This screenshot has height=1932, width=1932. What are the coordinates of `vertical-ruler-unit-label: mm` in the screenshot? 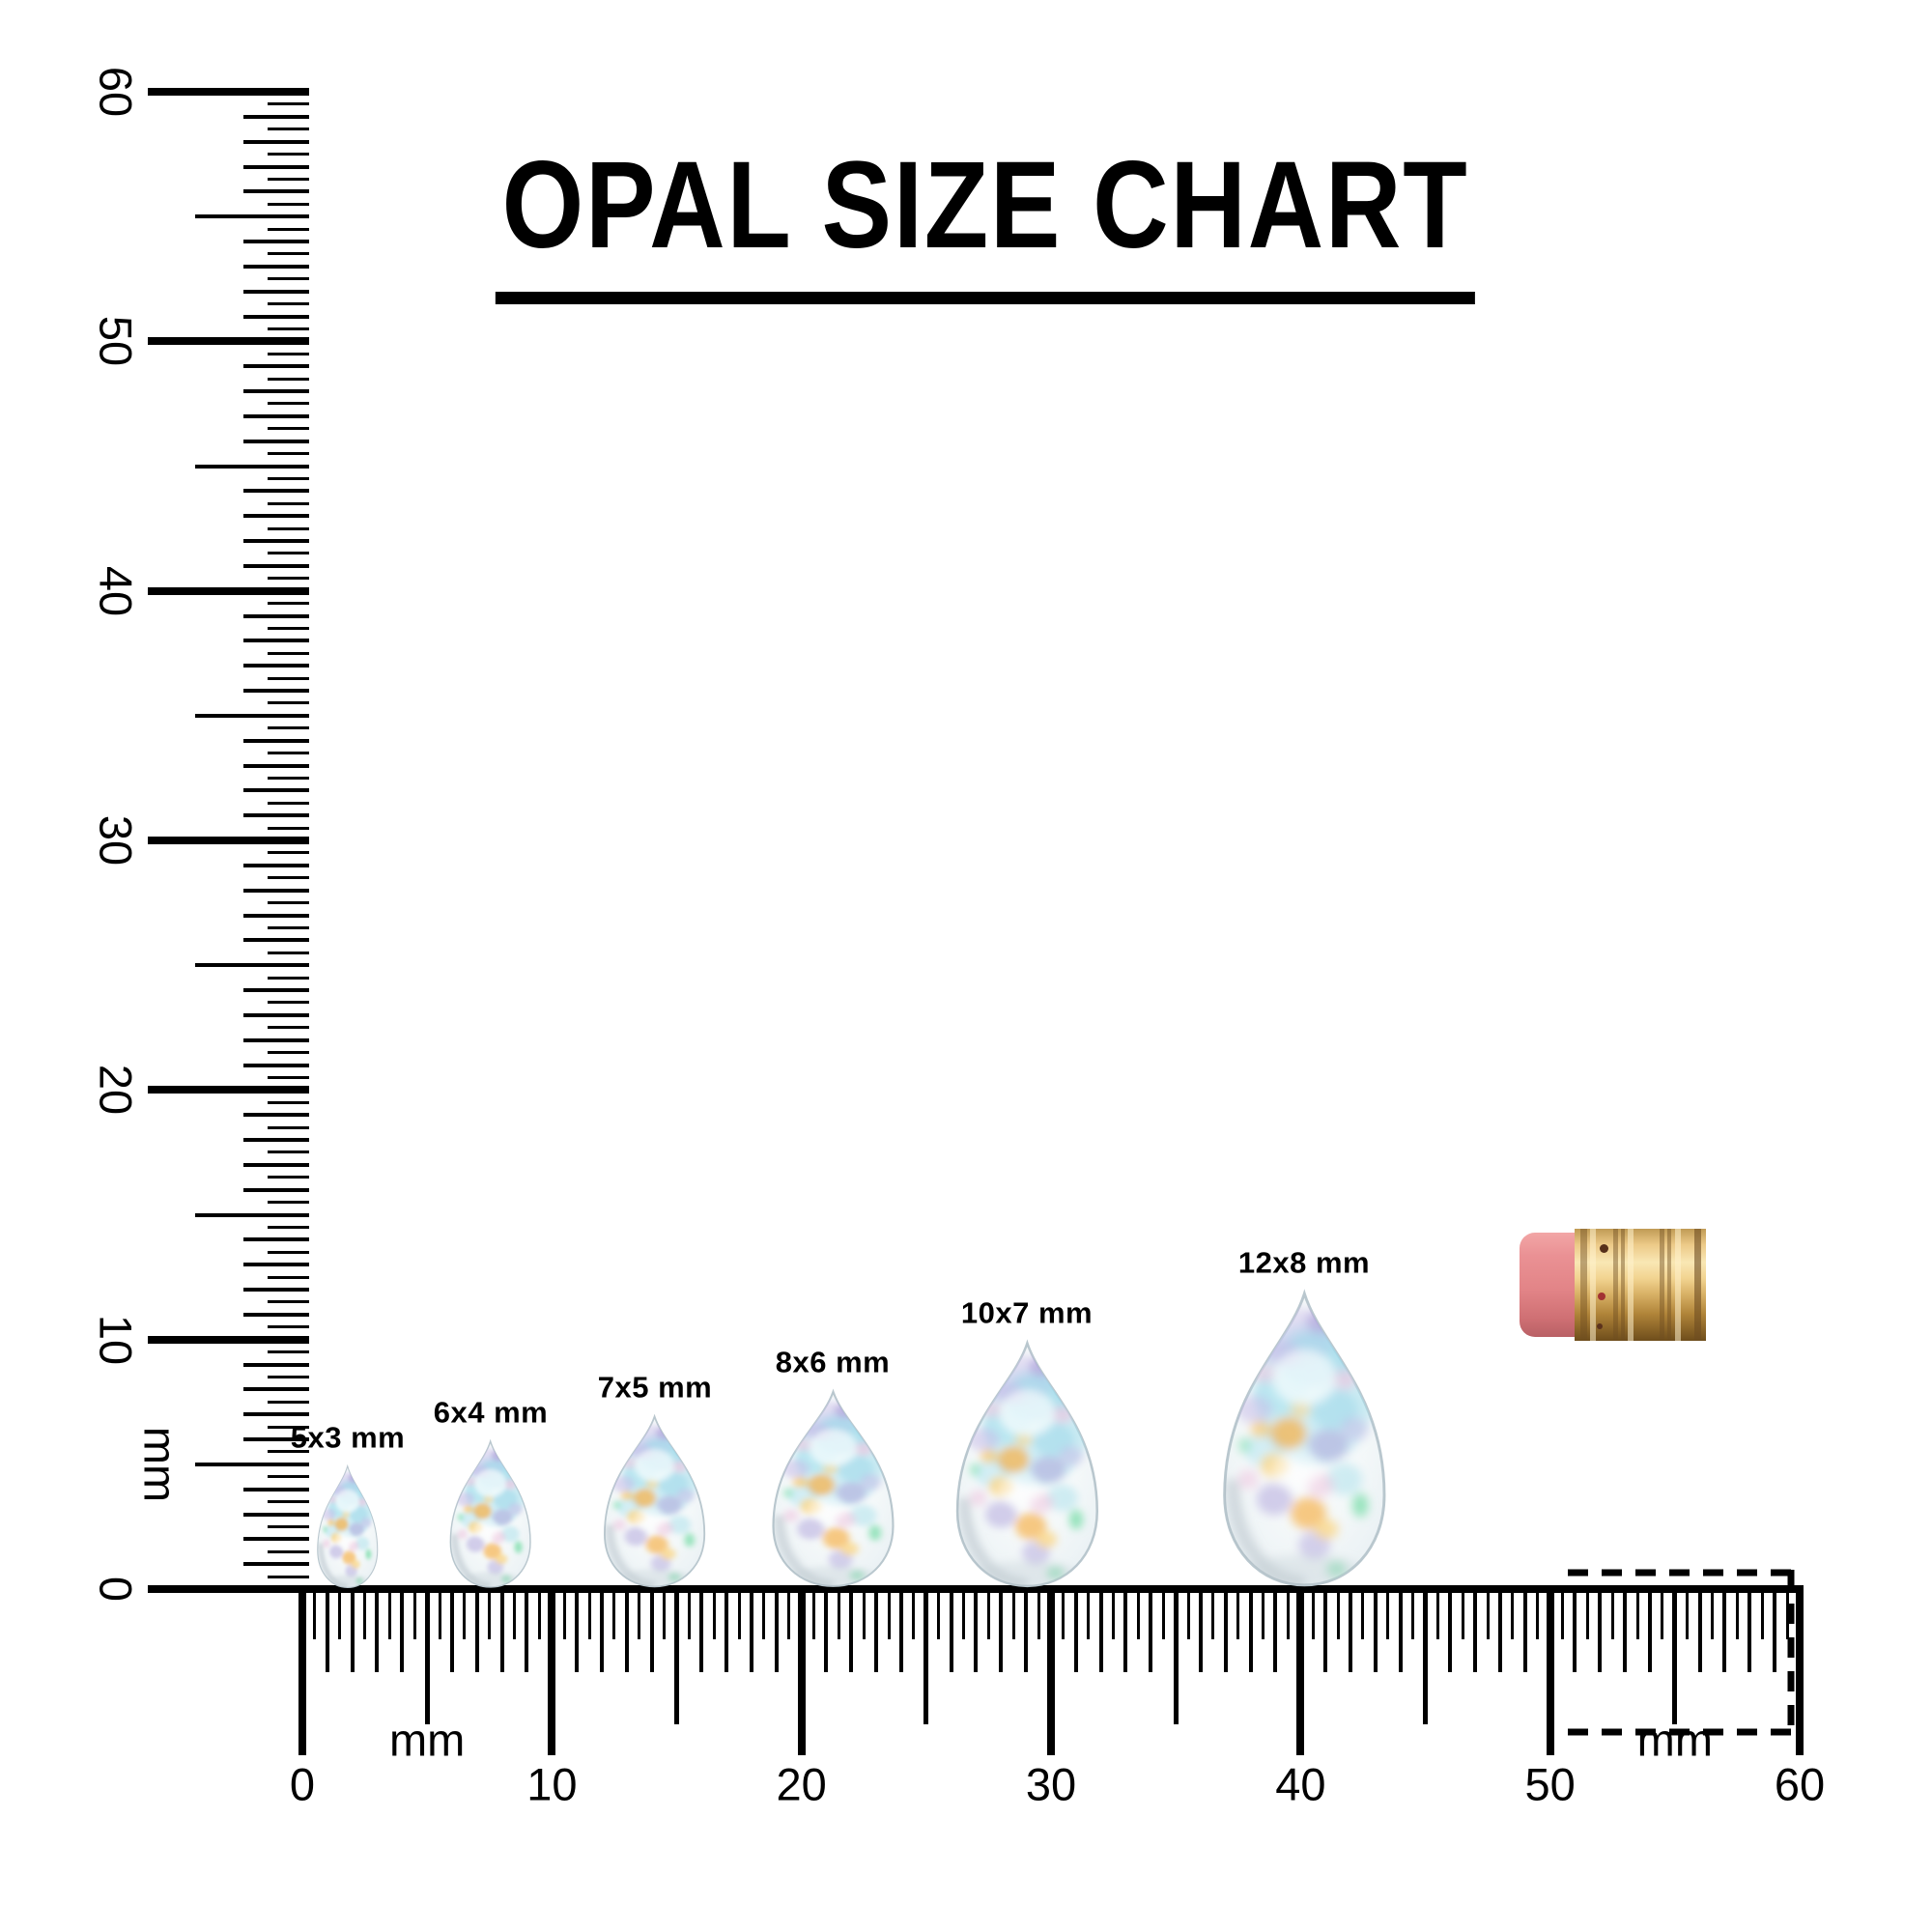 It's located at (160, 1464).